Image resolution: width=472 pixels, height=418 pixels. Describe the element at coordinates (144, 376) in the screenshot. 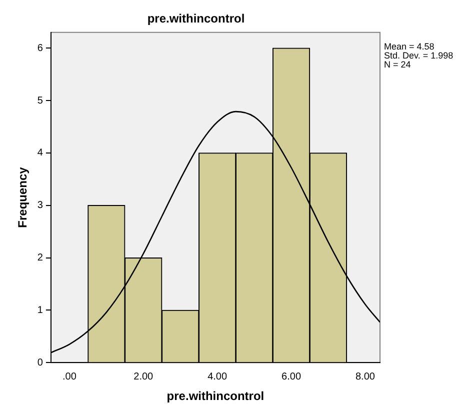

I see `x-tick-label: 2.00` at that location.